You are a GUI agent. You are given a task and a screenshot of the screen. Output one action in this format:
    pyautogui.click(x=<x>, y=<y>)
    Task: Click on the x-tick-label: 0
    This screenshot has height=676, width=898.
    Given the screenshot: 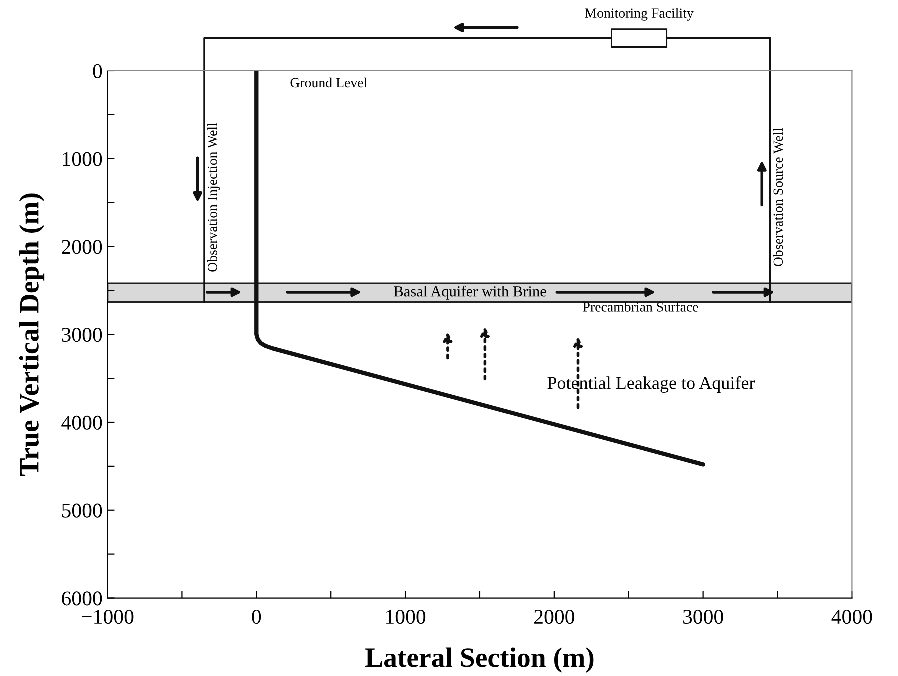 What is the action you would take?
    pyautogui.click(x=257, y=617)
    